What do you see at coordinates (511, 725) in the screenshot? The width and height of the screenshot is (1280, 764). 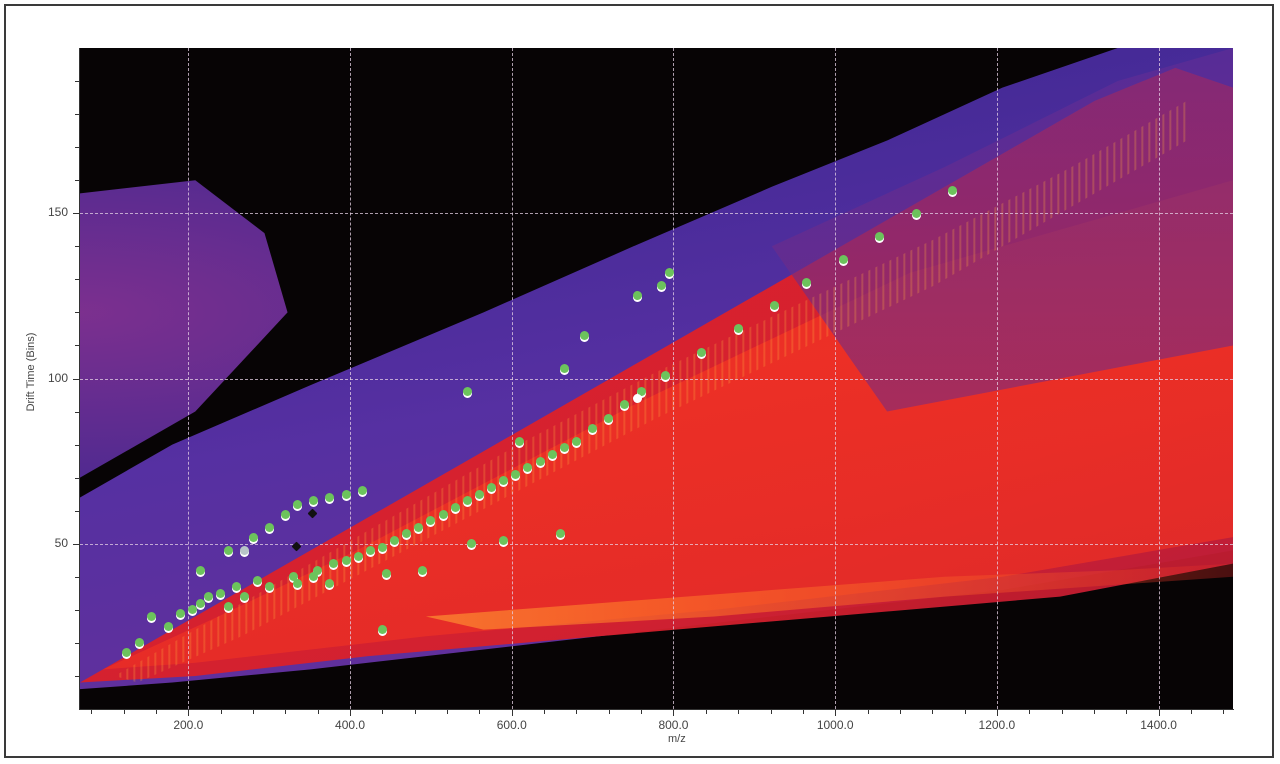 I see `x-tick-label: 600.0` at bounding box center [511, 725].